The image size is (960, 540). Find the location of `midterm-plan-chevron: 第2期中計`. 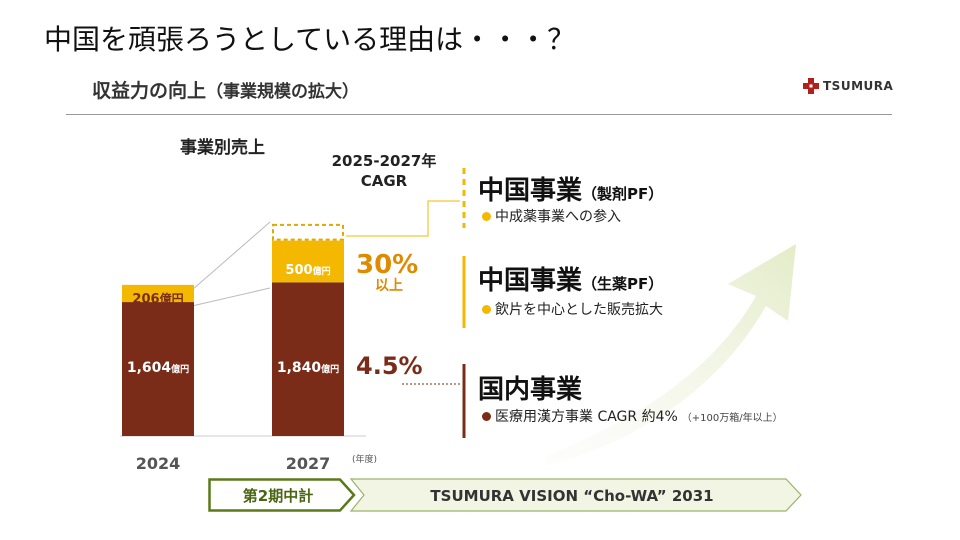

midterm-plan-chevron: 第2期中計 is located at coordinates (282, 495).